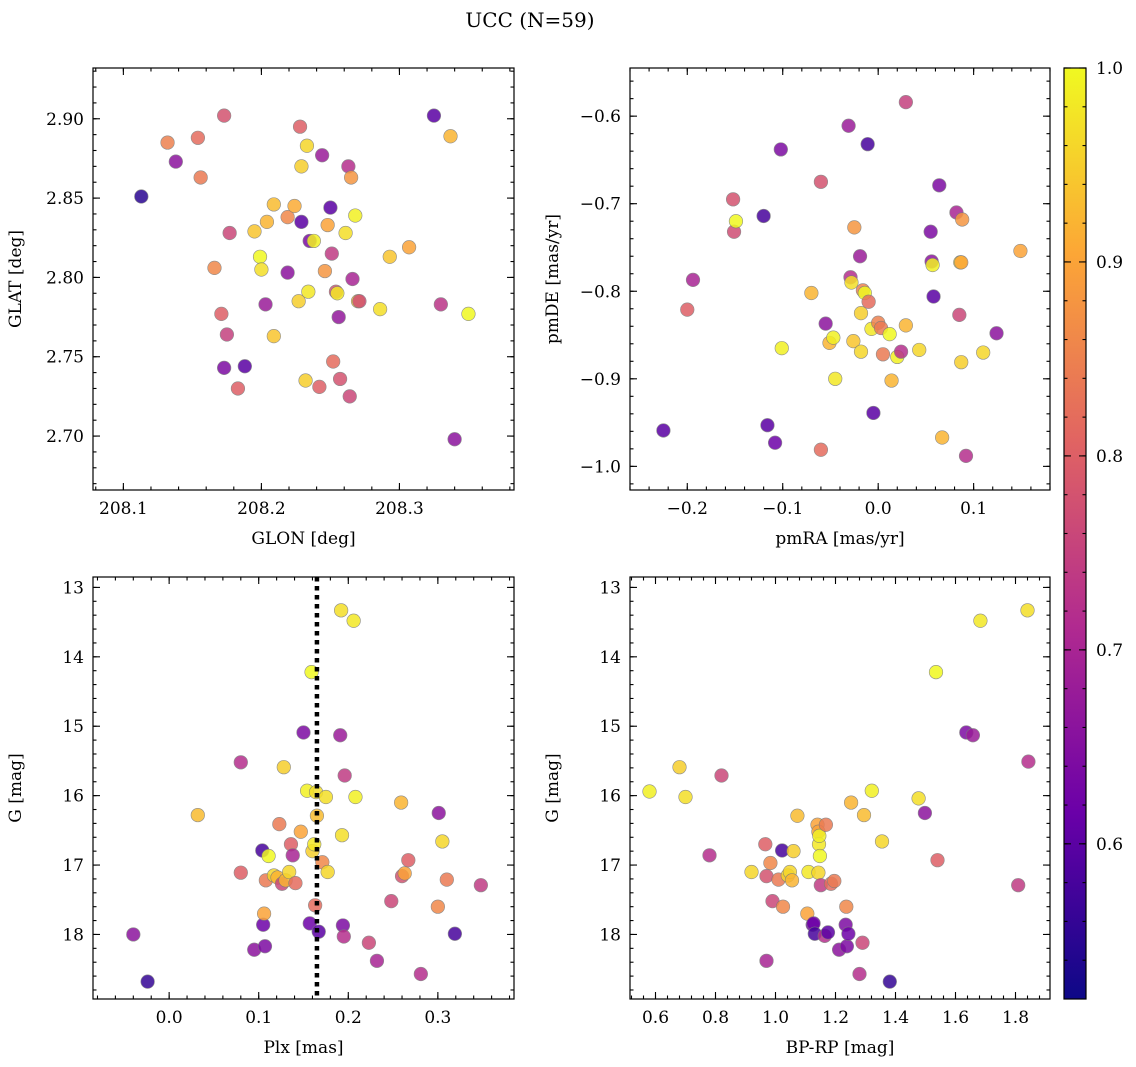 This screenshot has width=1136, height=1067. What do you see at coordinates (65, 120) in the screenshot?
I see `y-tick-label: 2.90` at bounding box center [65, 120].